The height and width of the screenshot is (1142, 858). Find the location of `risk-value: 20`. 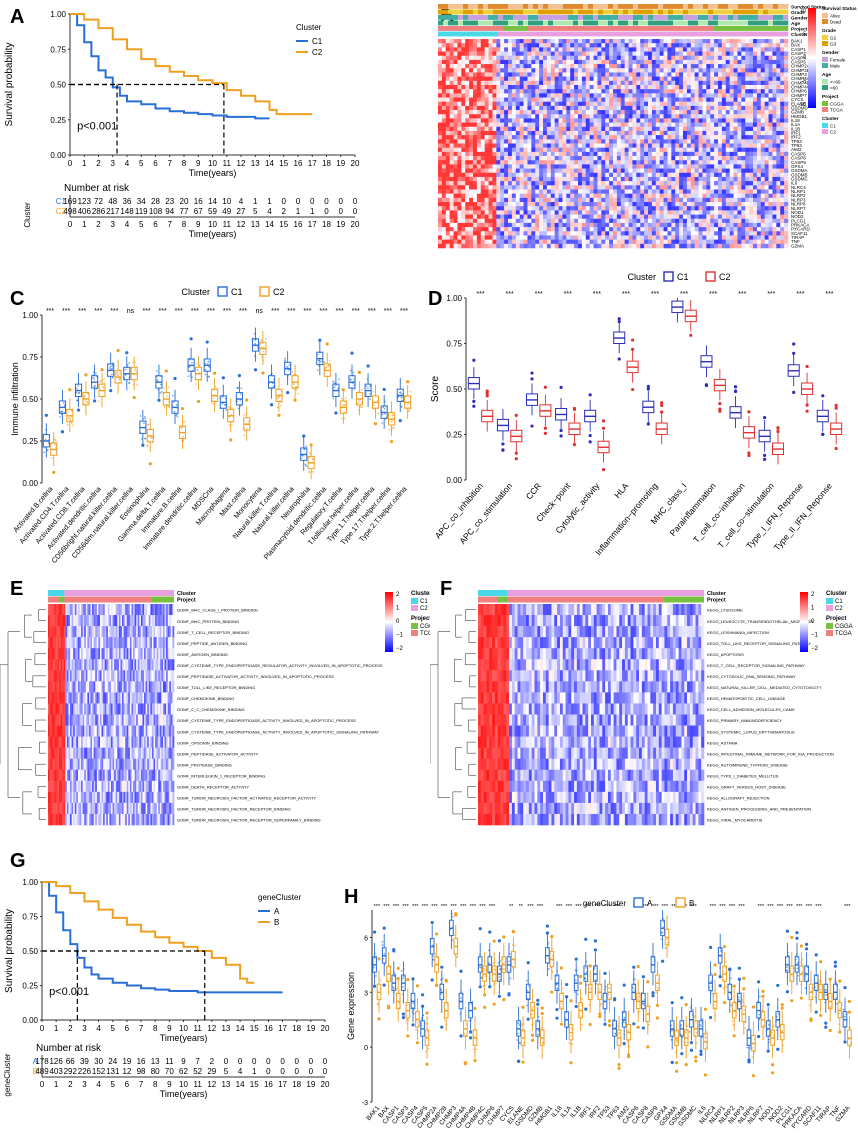

risk-value: 20 is located at coordinates (184, 201).